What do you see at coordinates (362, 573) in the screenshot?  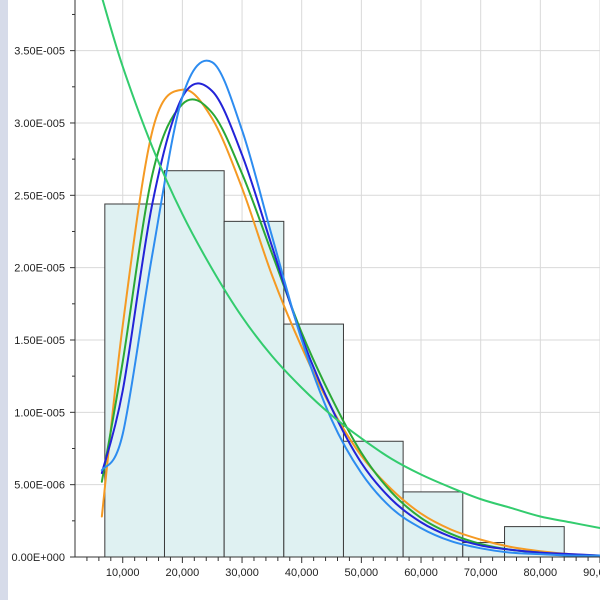 I see `x-tick-label: 50,000` at bounding box center [362, 573].